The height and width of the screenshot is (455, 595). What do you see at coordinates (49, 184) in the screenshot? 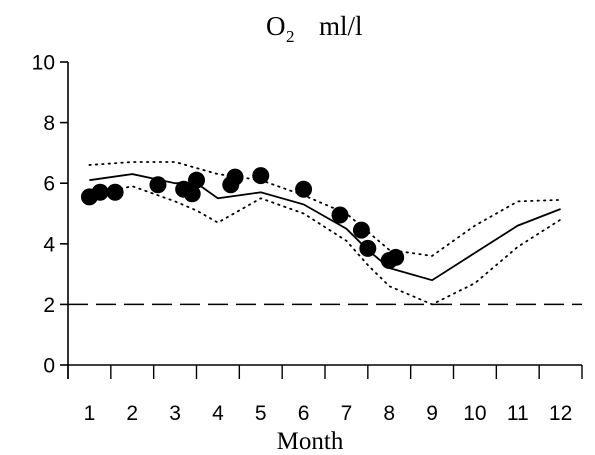
I see `y-tick-label-6: 6` at bounding box center [49, 184].